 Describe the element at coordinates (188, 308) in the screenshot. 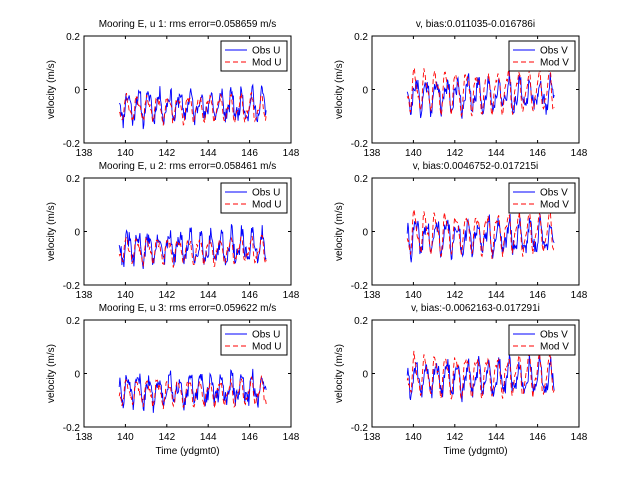

I see `subplot-title: Mooring E, u 3: rms error=0.059622 m/s` at that location.